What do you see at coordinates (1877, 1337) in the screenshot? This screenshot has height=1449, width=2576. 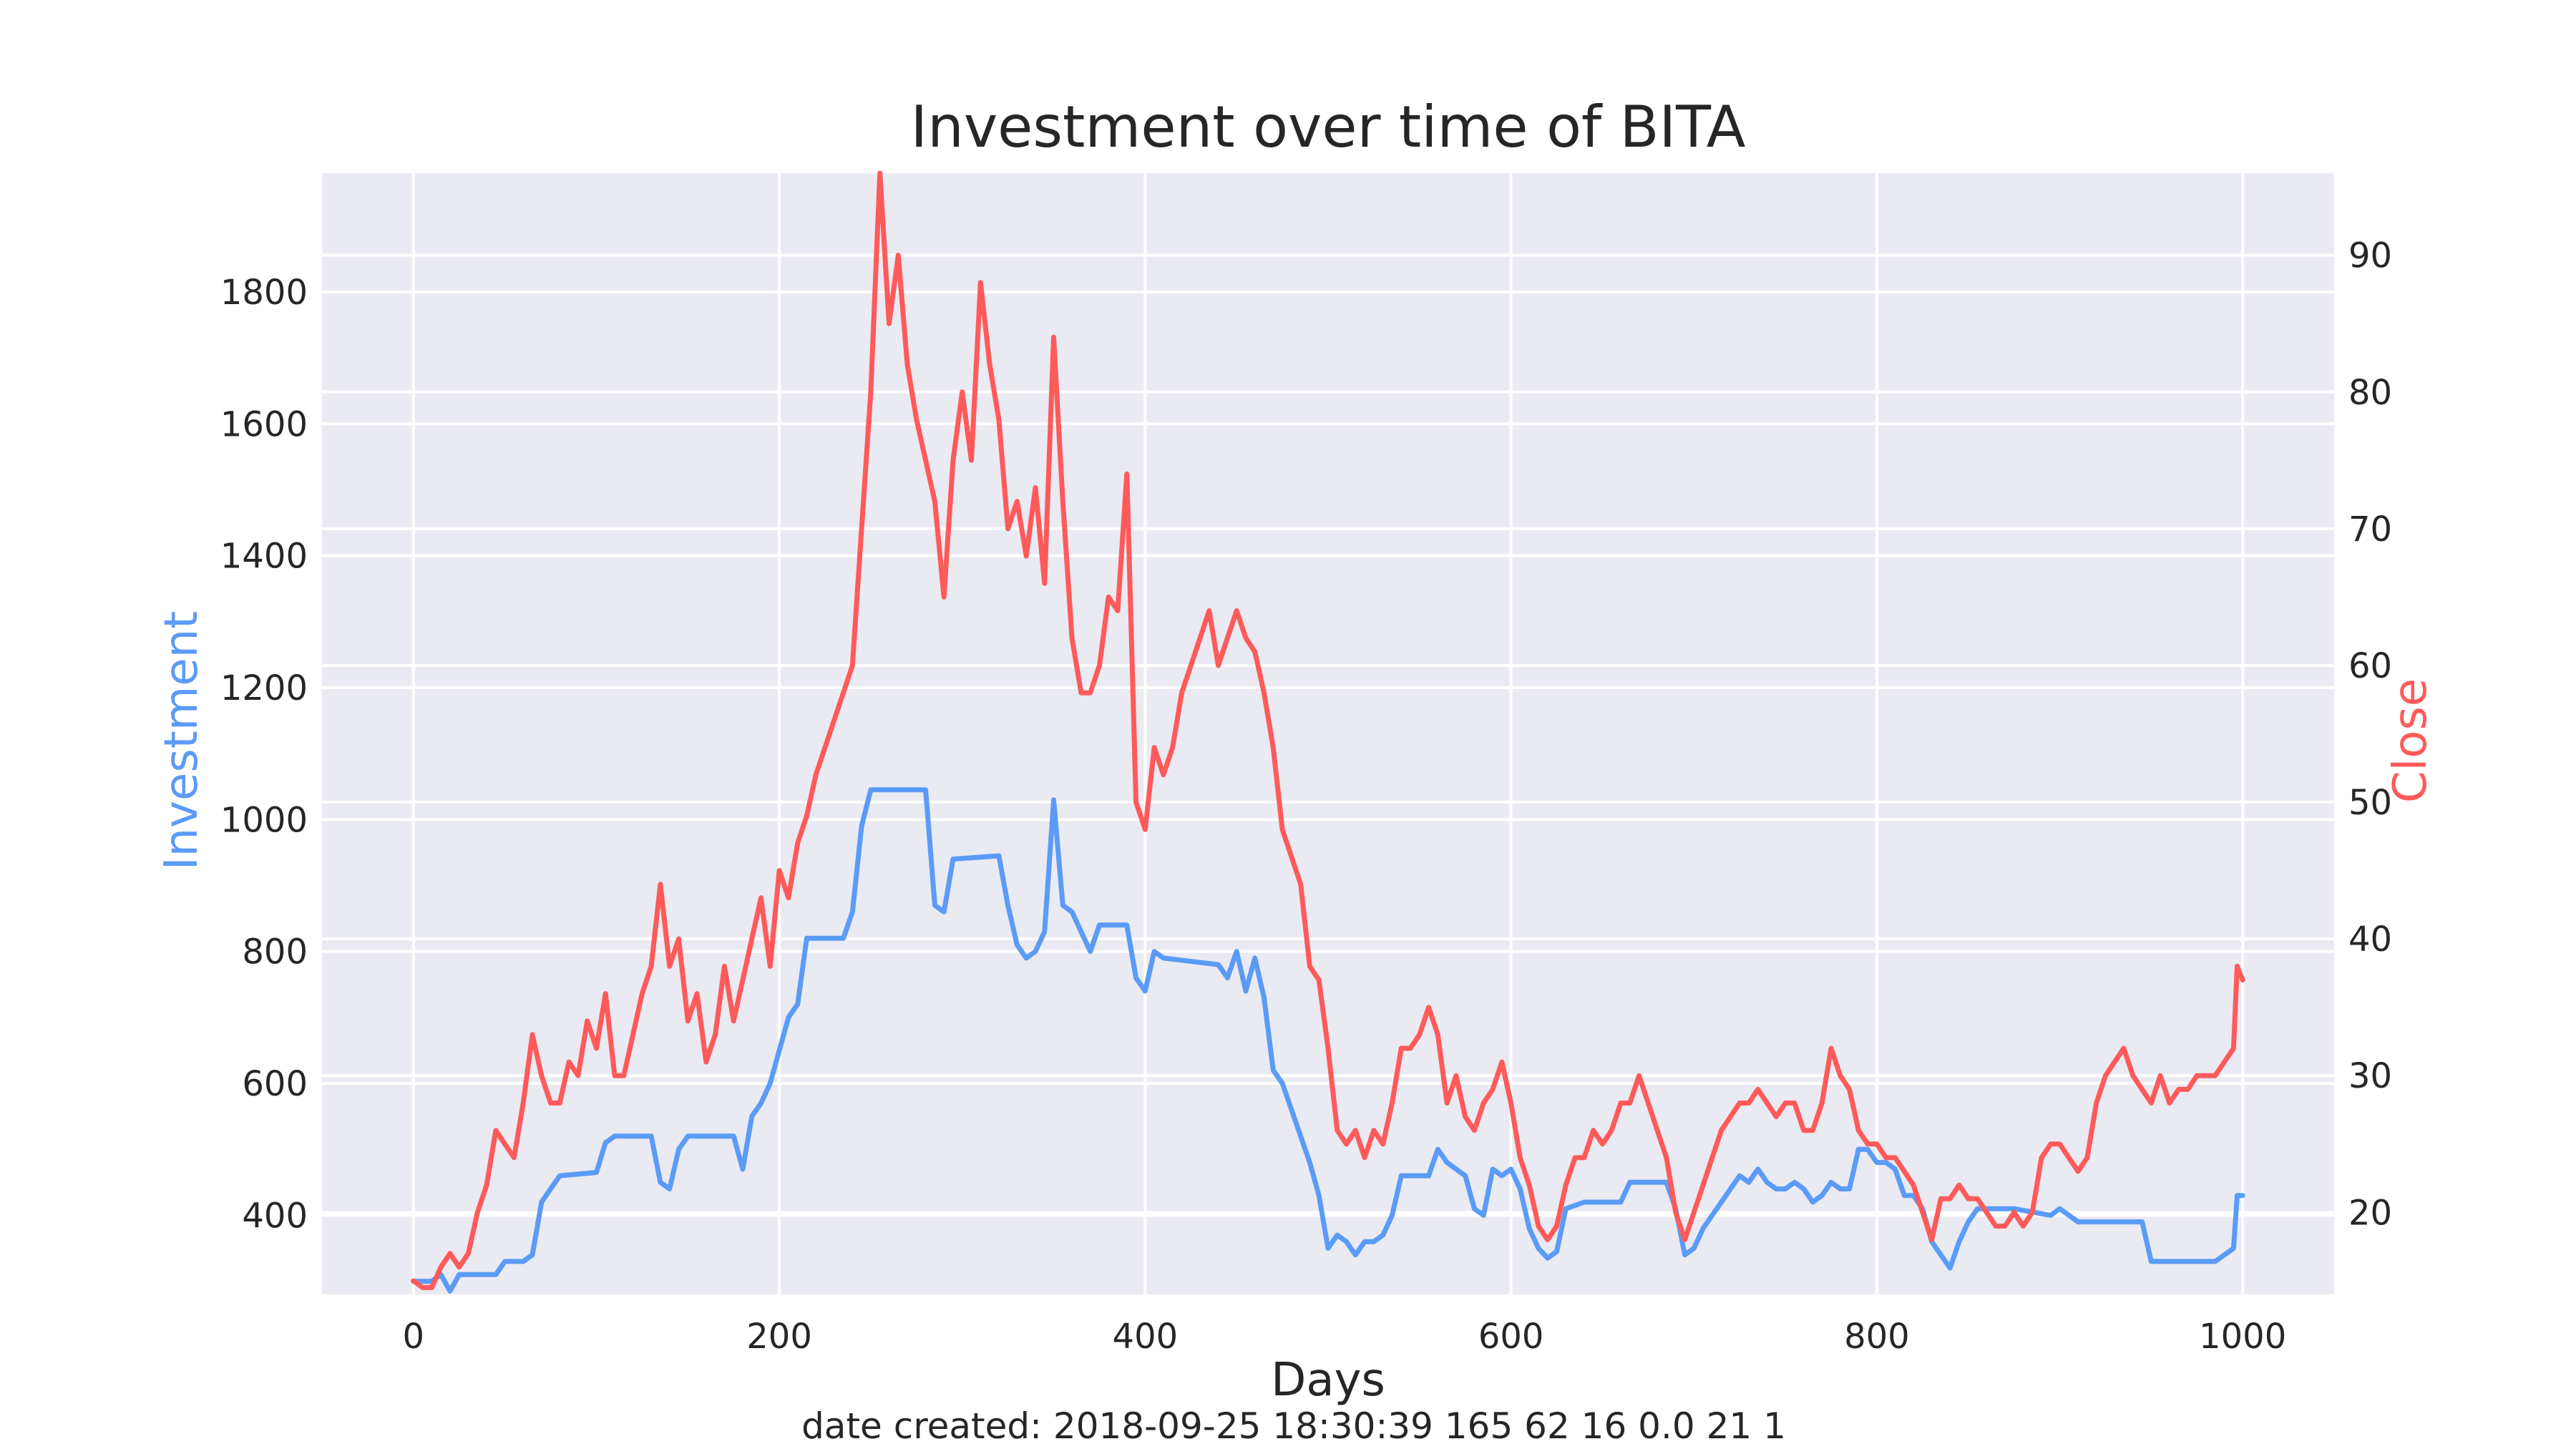 I see `x-tick-label: 800` at bounding box center [1877, 1337].